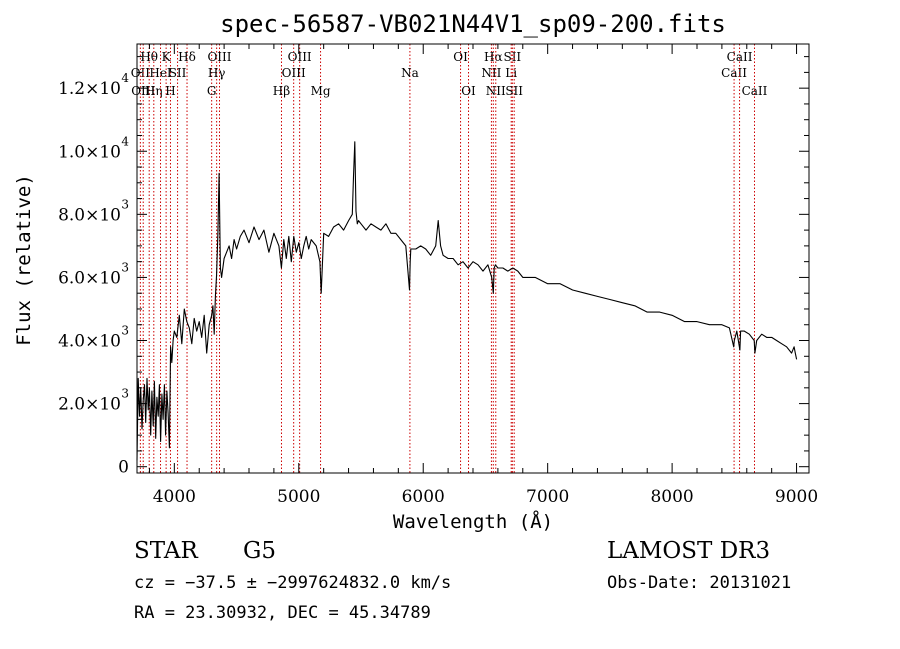 The height and width of the screenshot is (649, 900). I want to click on line-marker-label-25: CaII, so click(734, 73).